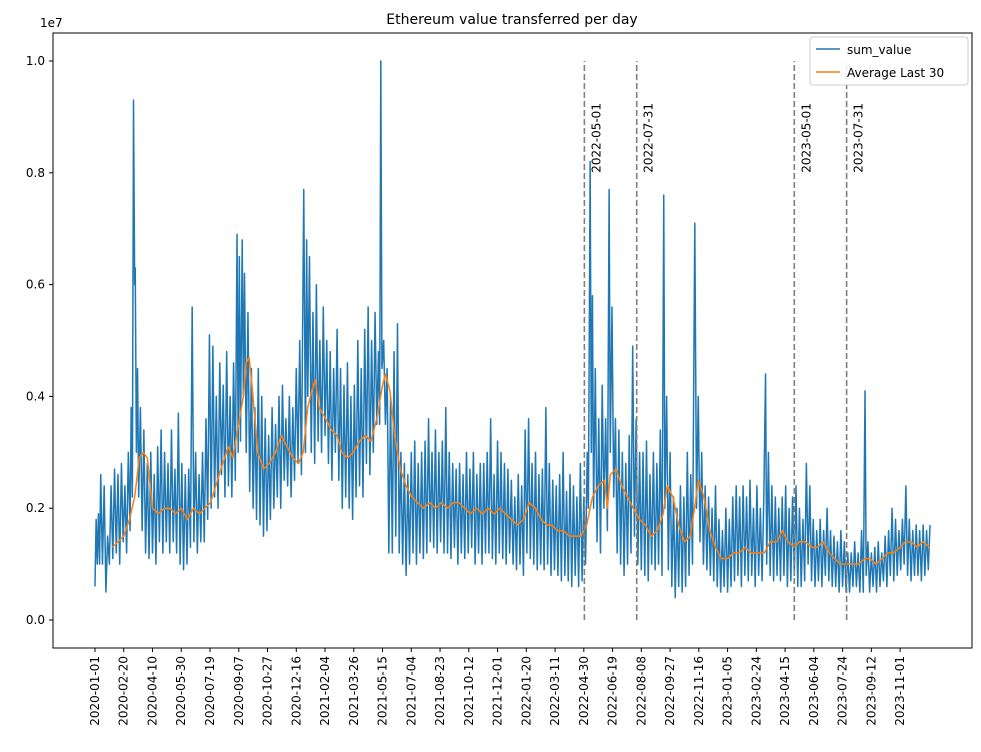  Describe the element at coordinates (526, 691) in the screenshot. I see `x-tick-label: 2022-01-20` at that location.